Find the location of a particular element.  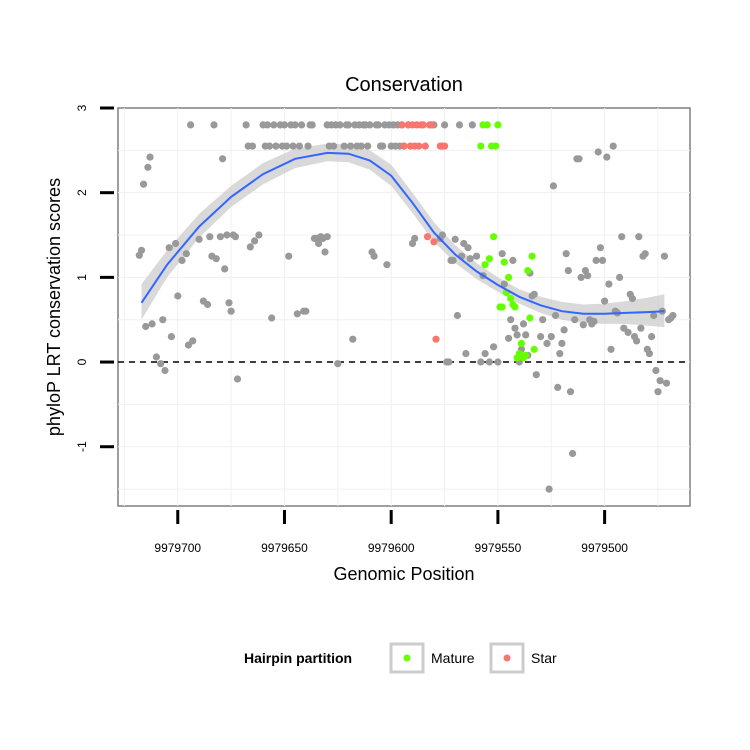

legend: Hairpin partition Mature Star is located at coordinates (400, 658).